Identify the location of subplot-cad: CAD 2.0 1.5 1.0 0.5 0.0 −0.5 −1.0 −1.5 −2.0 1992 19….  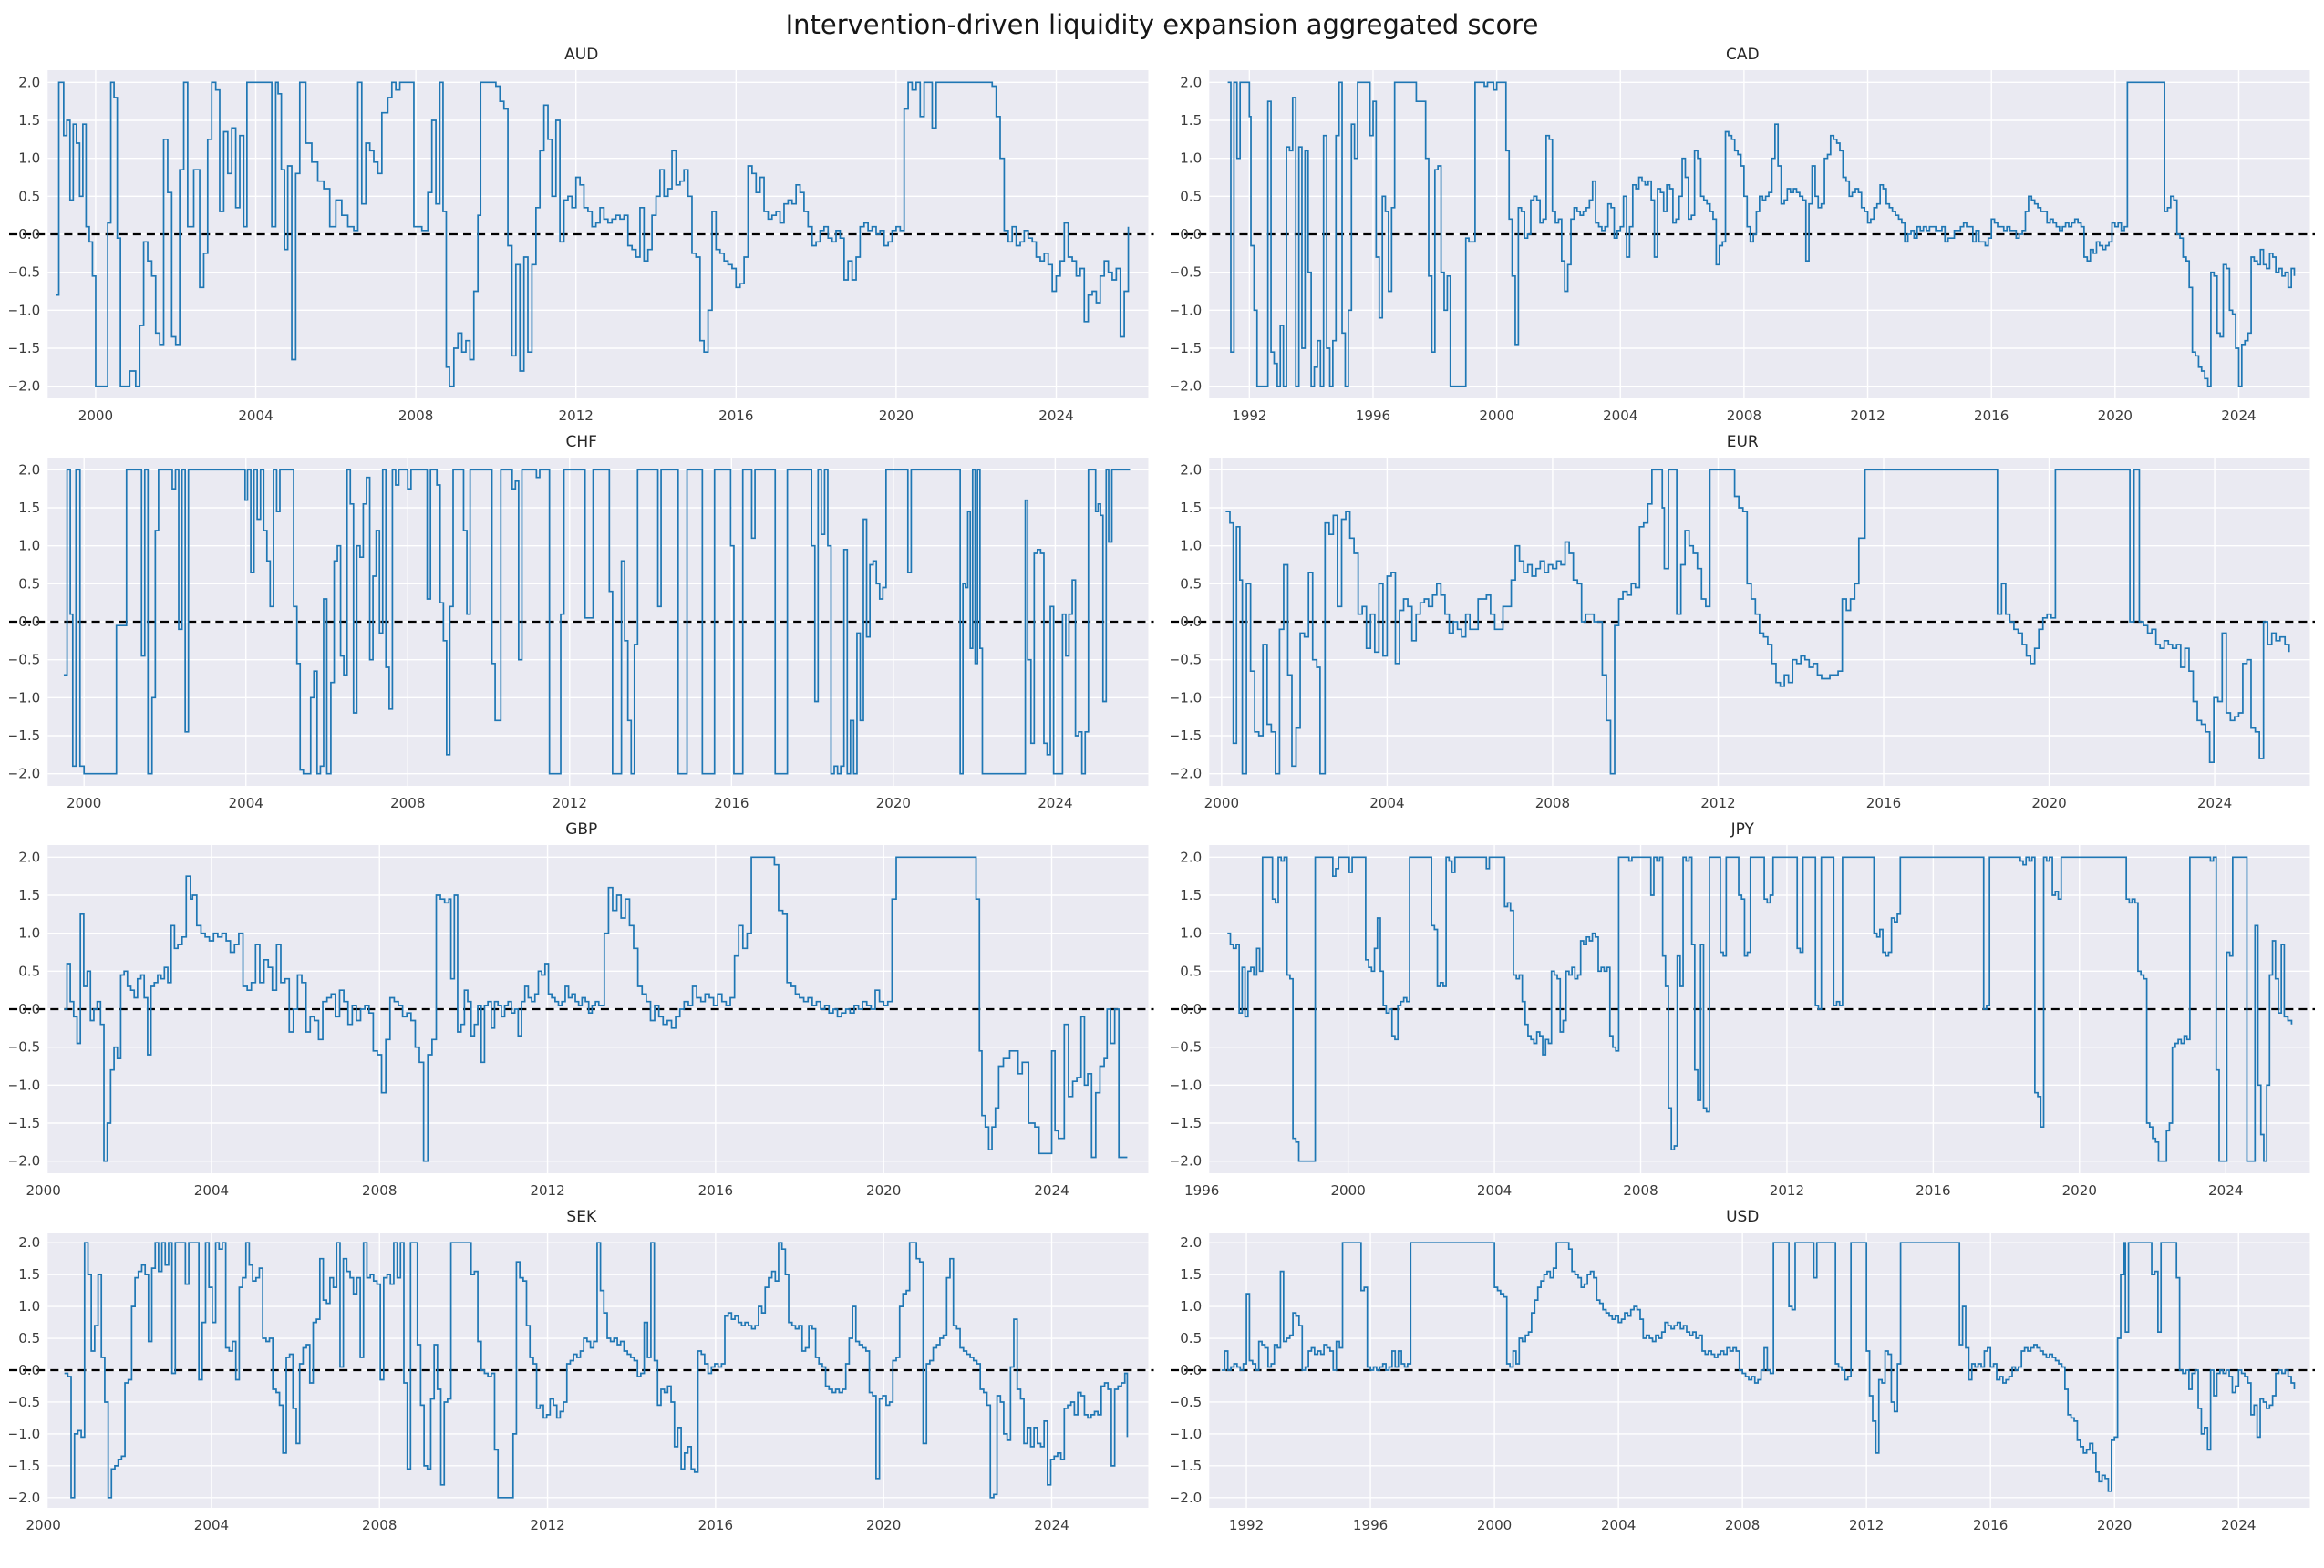
(1742, 236).